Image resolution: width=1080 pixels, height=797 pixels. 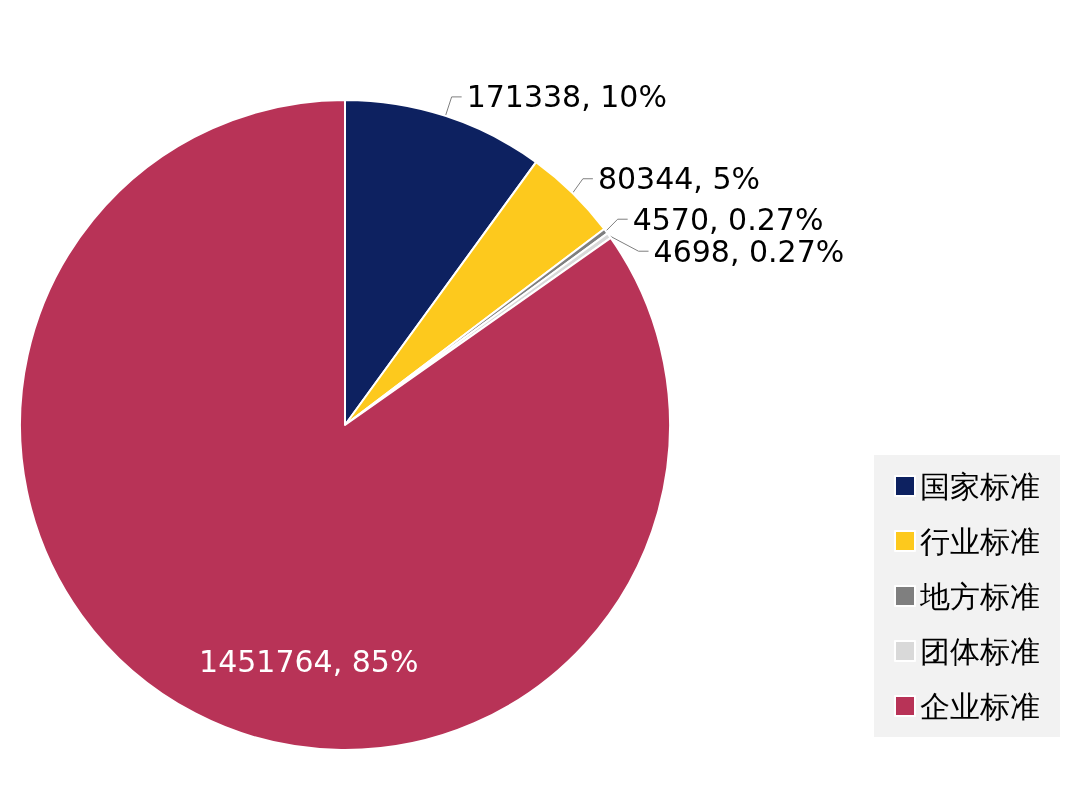 I want to click on data-label: 80344, 5%, so click(x=679, y=179).